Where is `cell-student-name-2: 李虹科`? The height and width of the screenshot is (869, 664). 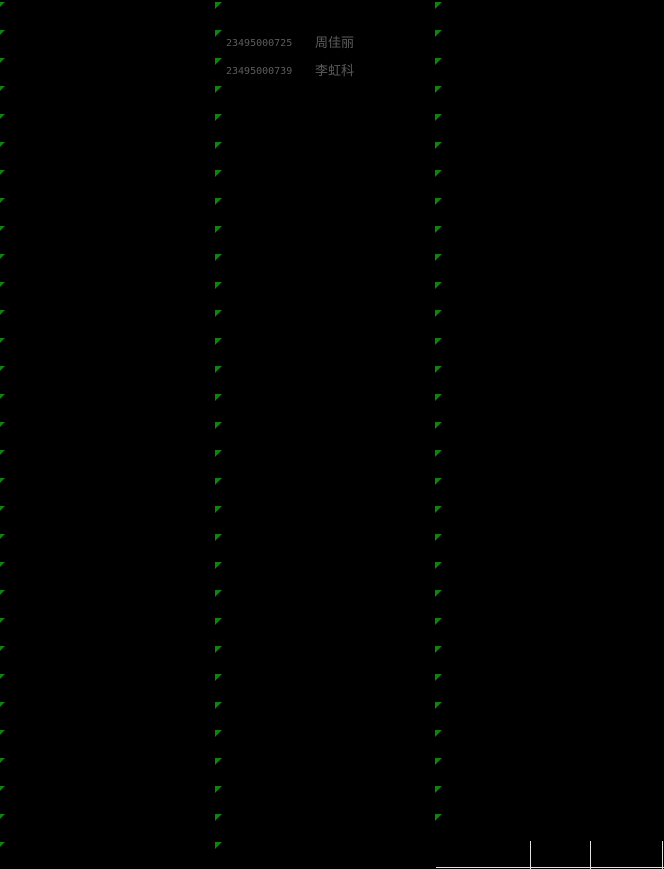 cell-student-name-2: 李虹科 is located at coordinates (335, 71).